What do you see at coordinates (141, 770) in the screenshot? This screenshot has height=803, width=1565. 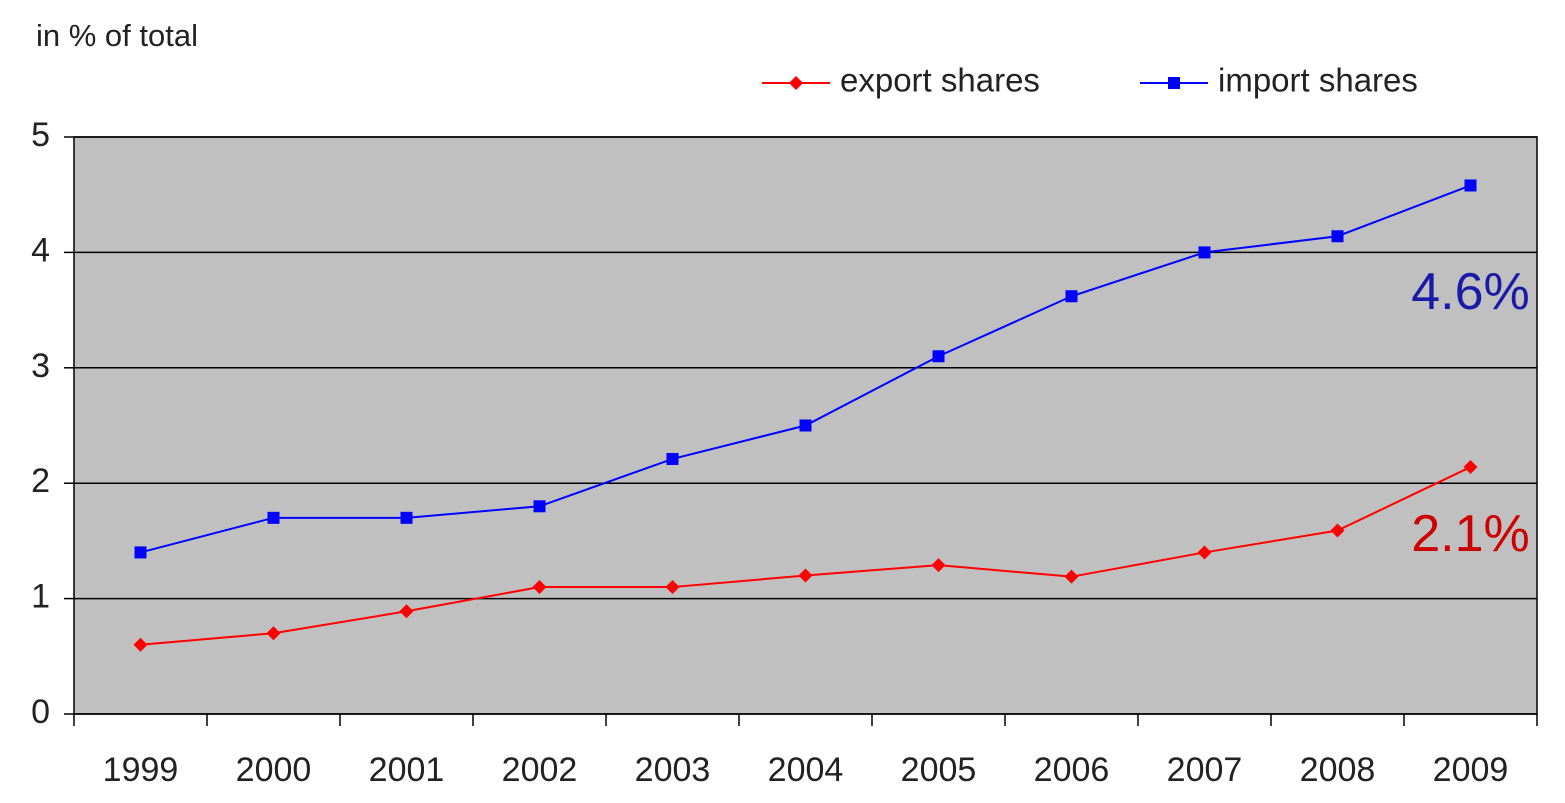 I see `x-tick-label: 1999` at bounding box center [141, 770].